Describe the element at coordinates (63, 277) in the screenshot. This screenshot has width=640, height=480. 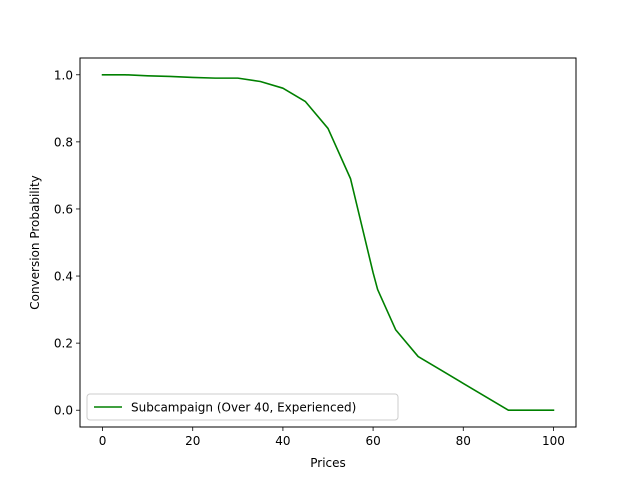
I see `y-tick-label: 0.4` at that location.